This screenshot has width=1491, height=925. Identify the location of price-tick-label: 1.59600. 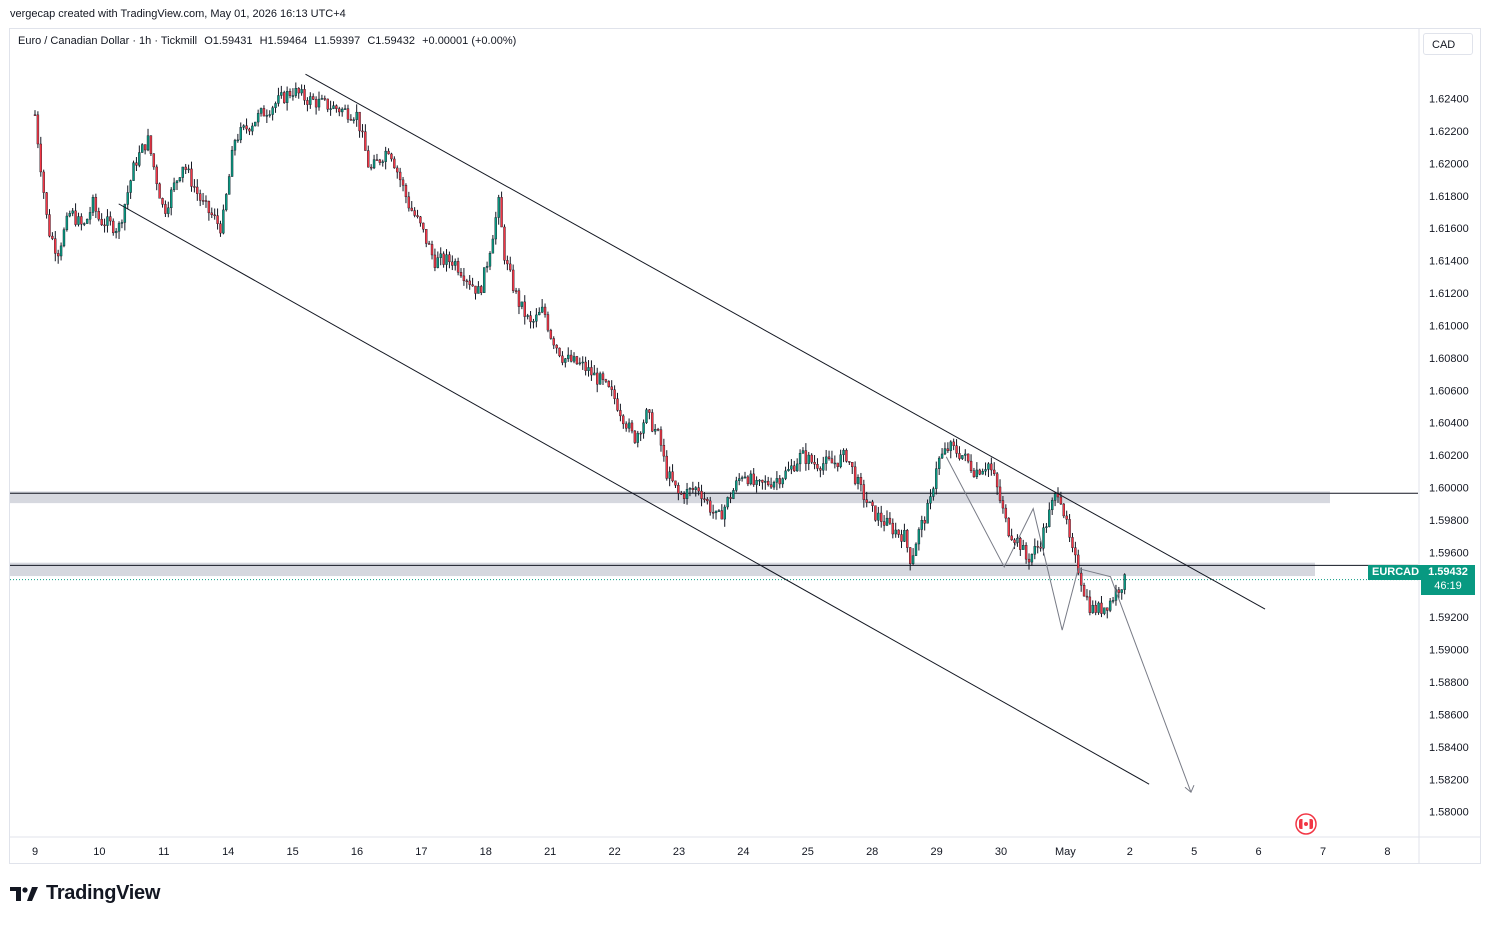
(1449, 553).